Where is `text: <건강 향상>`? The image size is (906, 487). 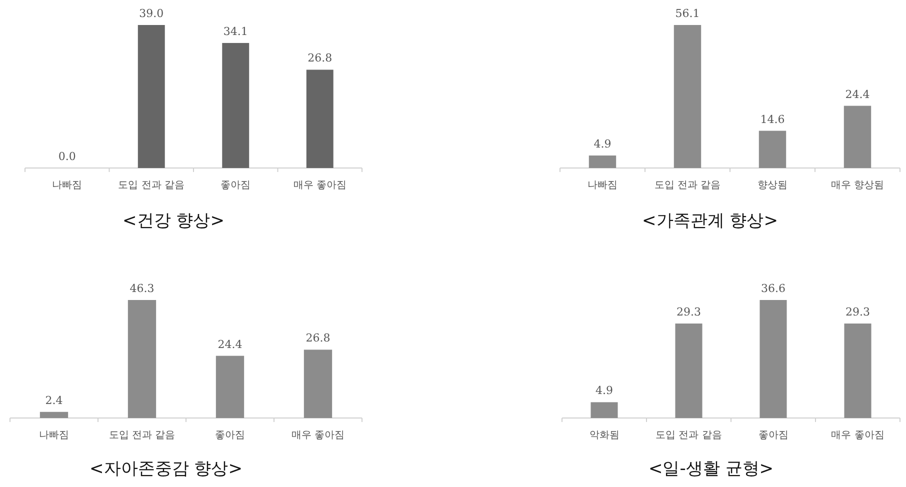
text: <건강 향상> is located at coordinates (173, 221).